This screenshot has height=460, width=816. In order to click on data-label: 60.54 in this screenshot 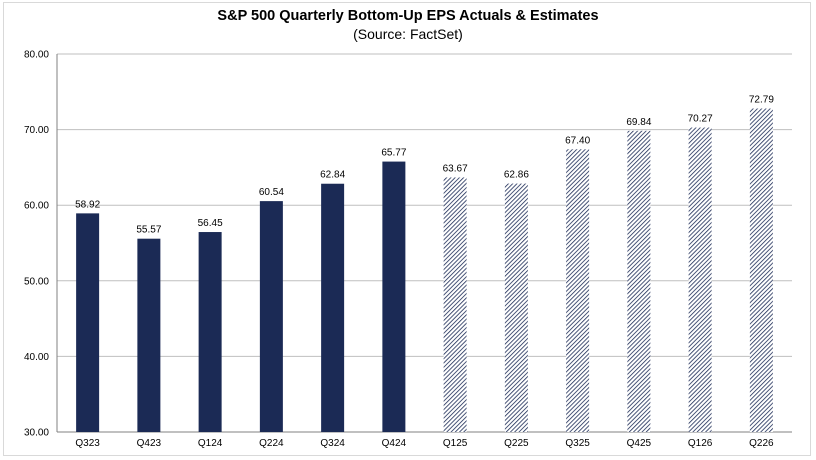, I will do `click(271, 192)`.